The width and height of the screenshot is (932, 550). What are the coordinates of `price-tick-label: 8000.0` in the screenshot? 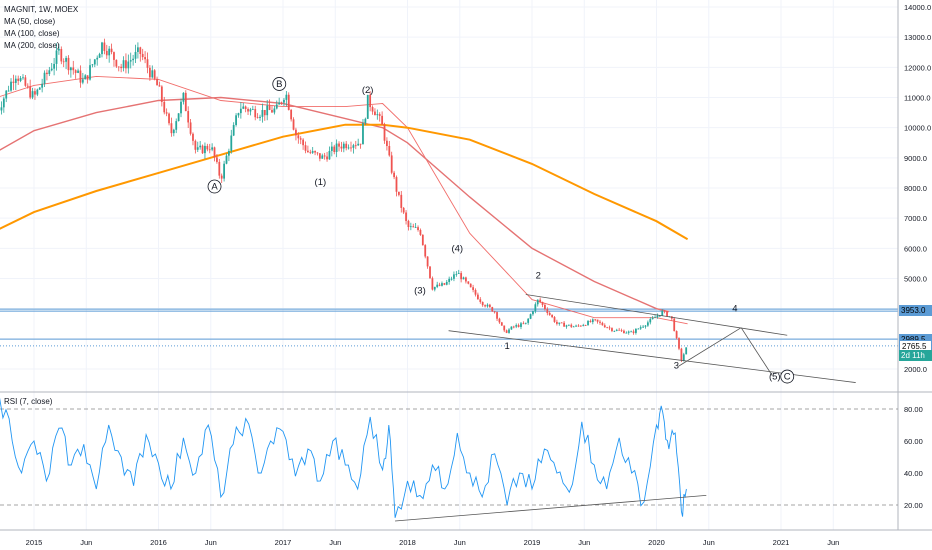 It's located at (915, 188).